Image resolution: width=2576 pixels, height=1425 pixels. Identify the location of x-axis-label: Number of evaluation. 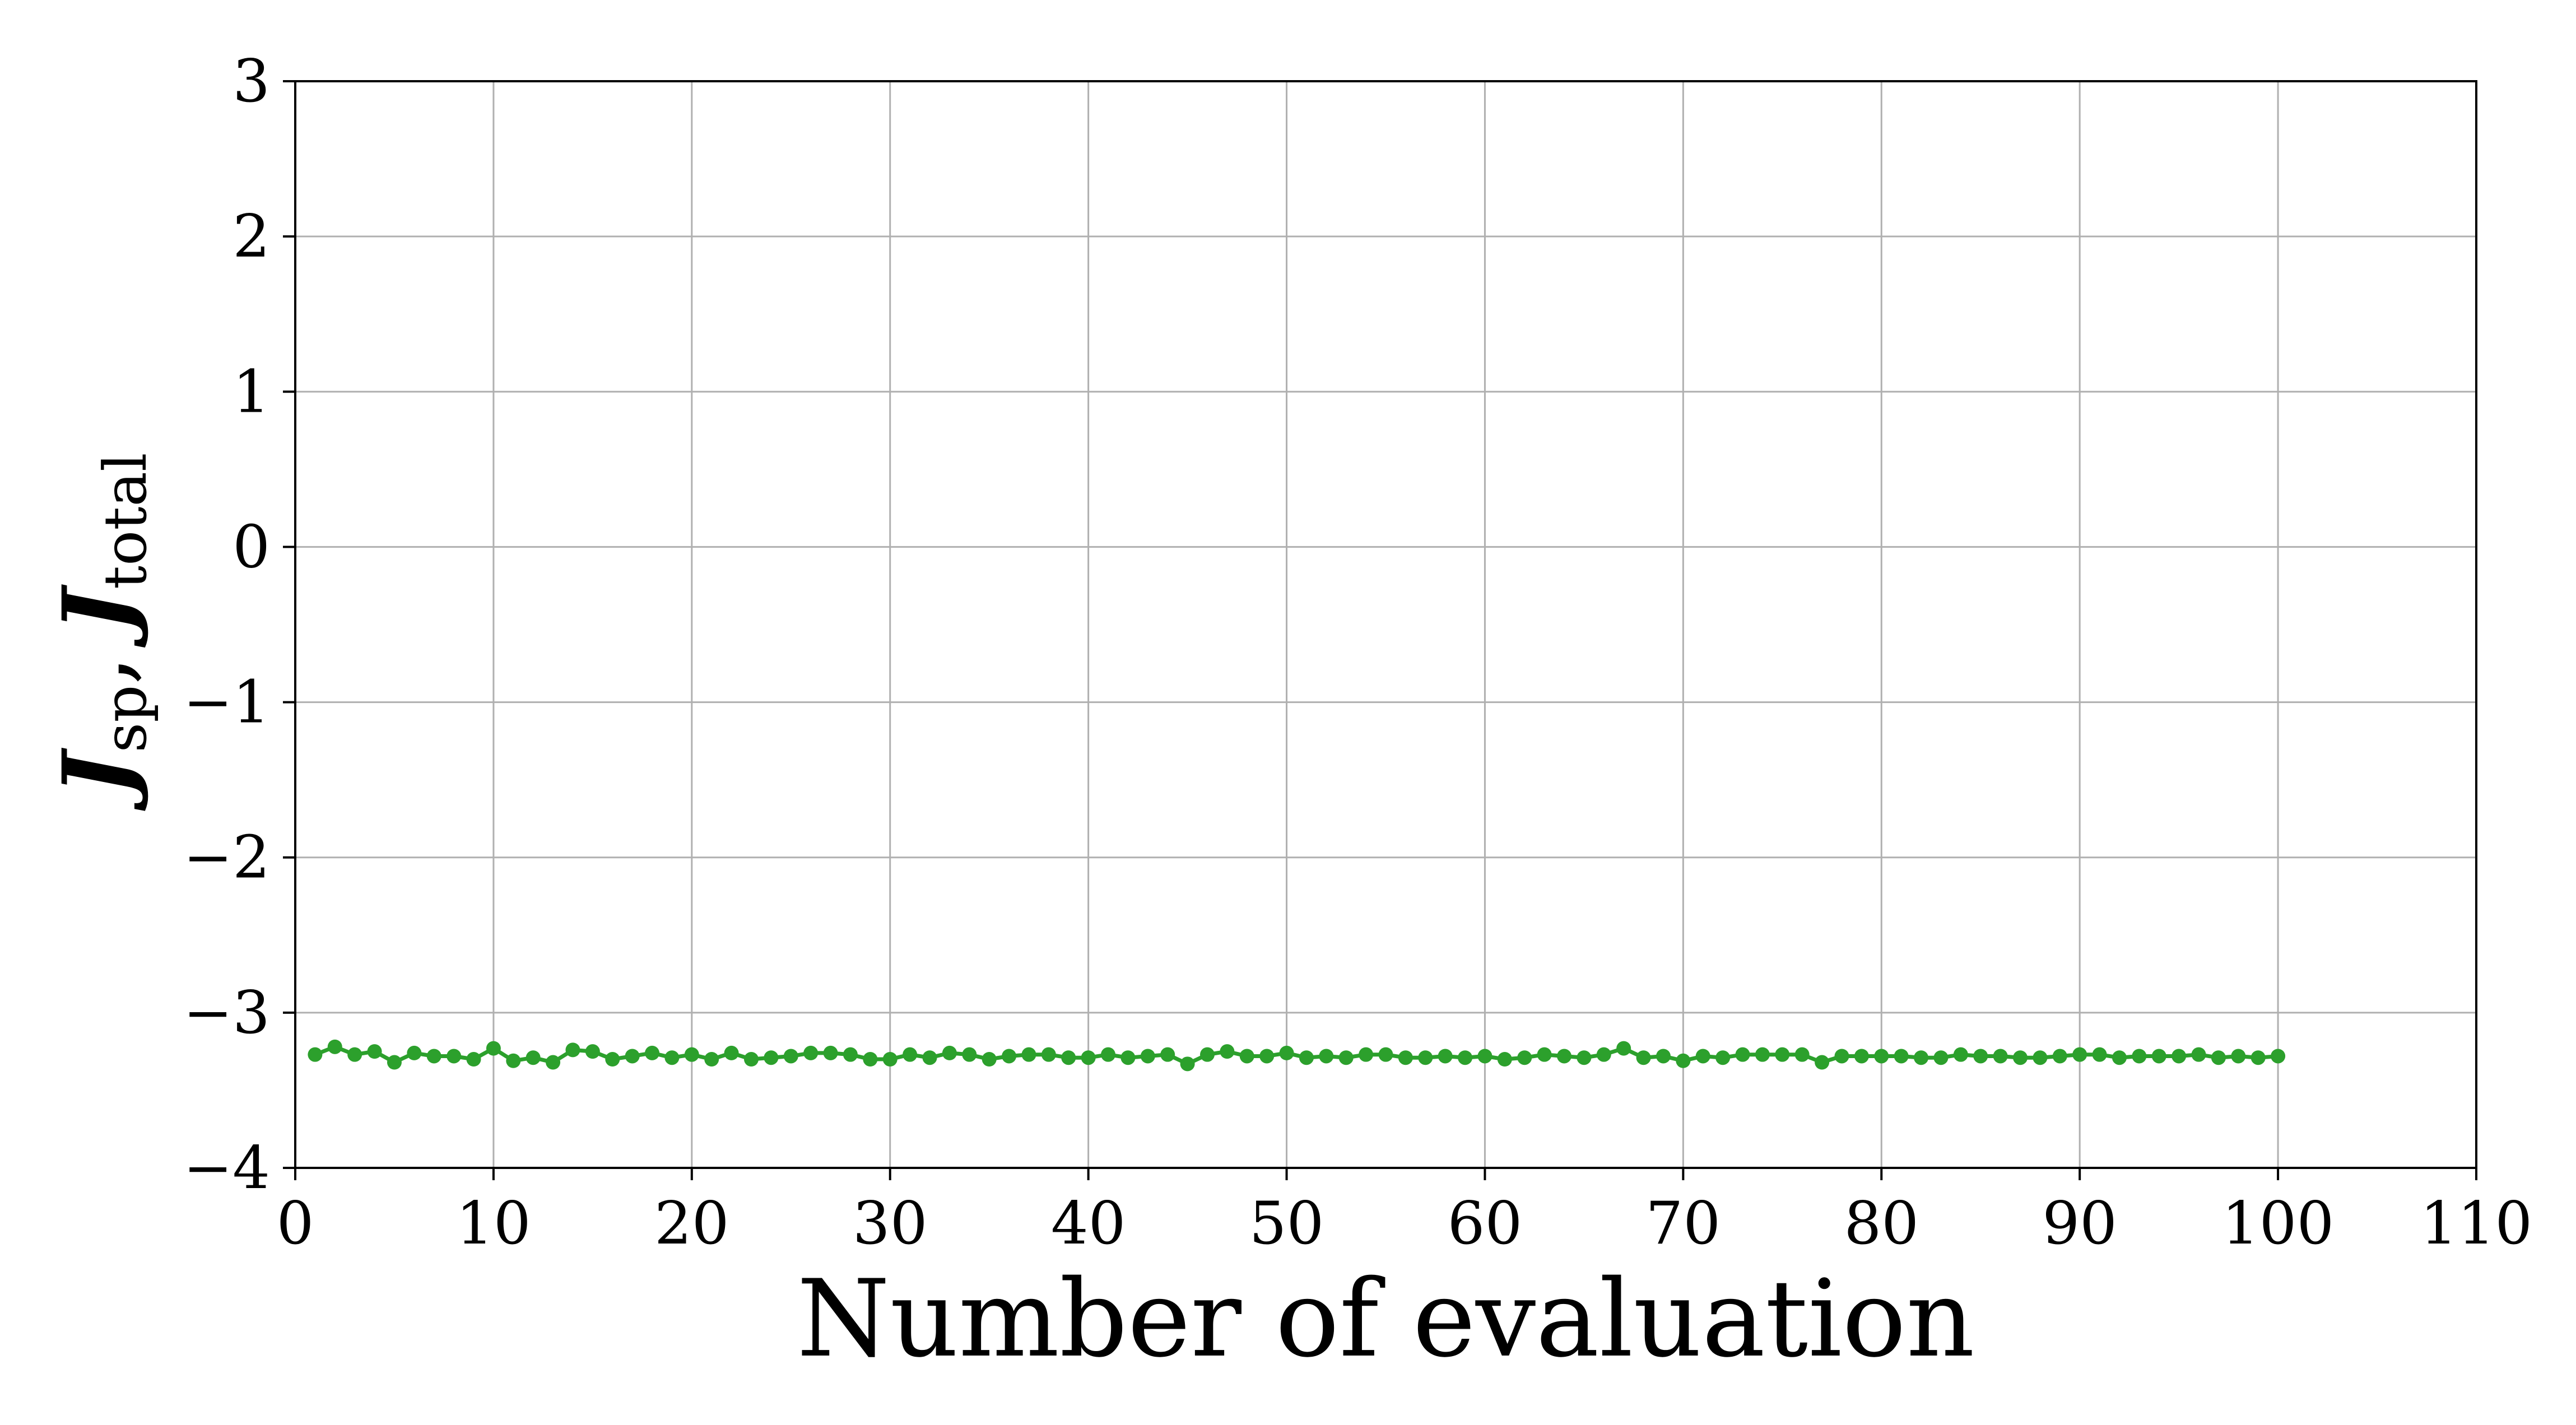
(1386, 1319).